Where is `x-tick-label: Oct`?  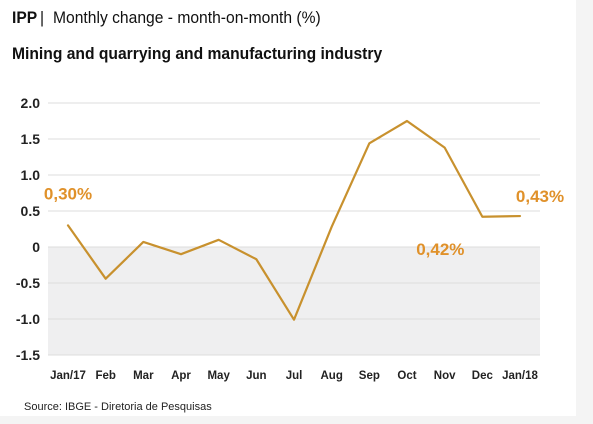
x-tick-label: Oct is located at coordinates (406, 376).